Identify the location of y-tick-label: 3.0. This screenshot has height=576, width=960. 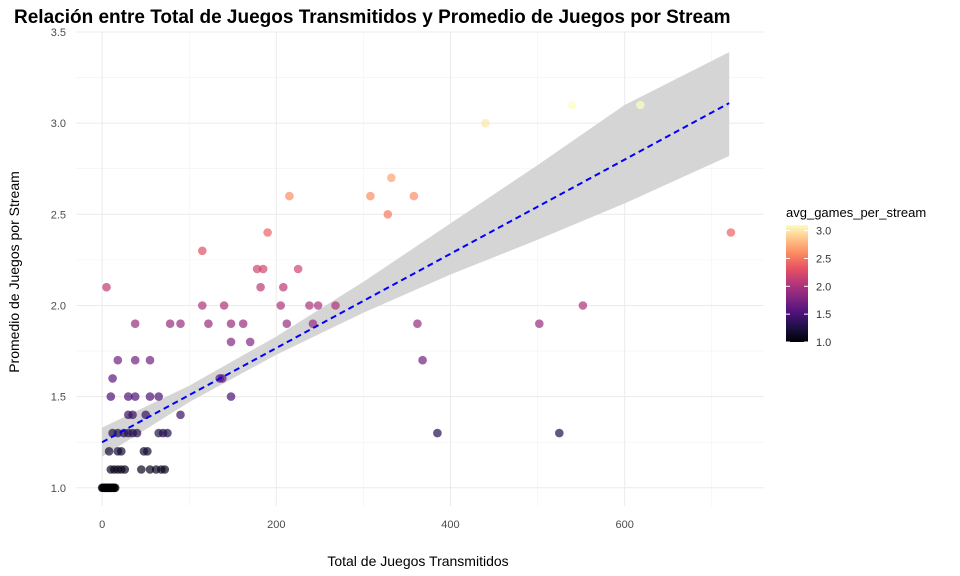
(58, 124).